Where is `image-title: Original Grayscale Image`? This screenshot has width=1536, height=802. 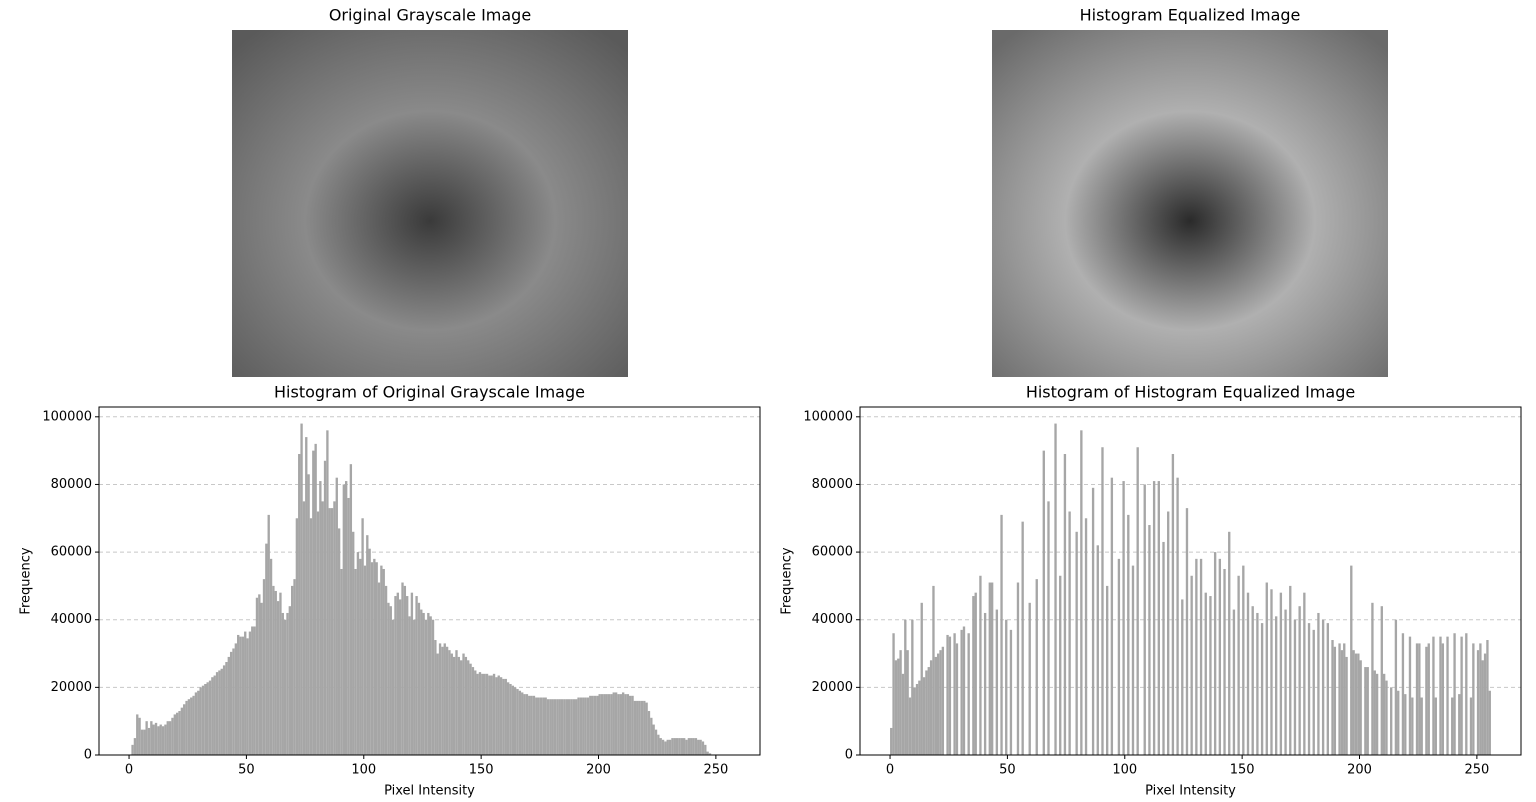 image-title: Original Grayscale Image is located at coordinates (430, 15).